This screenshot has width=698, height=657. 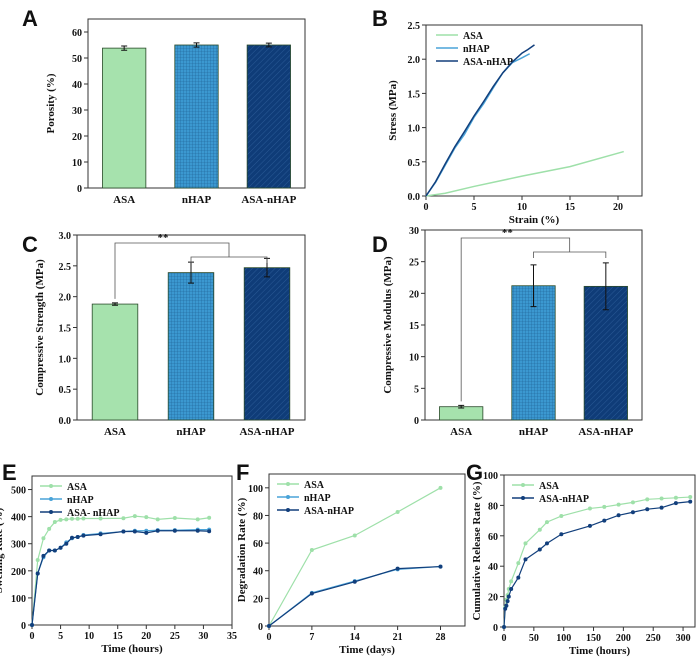 What do you see at coordinates (65, 421) in the screenshot?
I see `y-tick-label: 0.0` at bounding box center [65, 421].